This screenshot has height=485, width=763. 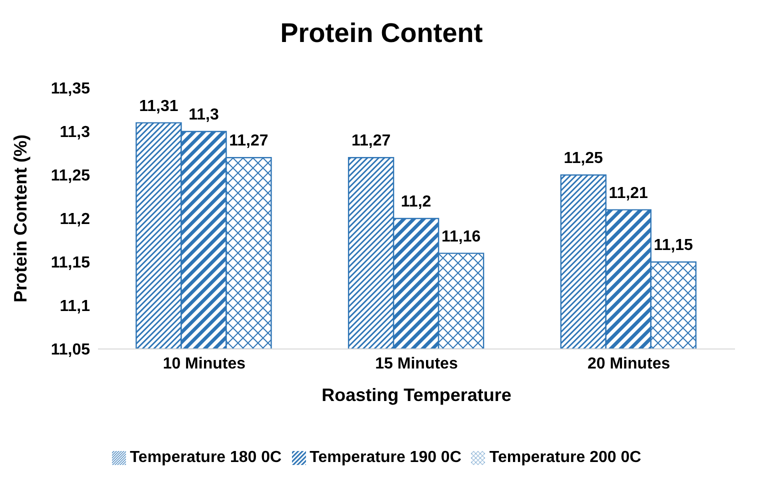 What do you see at coordinates (461, 237) in the screenshot?
I see `data-label: 11,16` at bounding box center [461, 237].